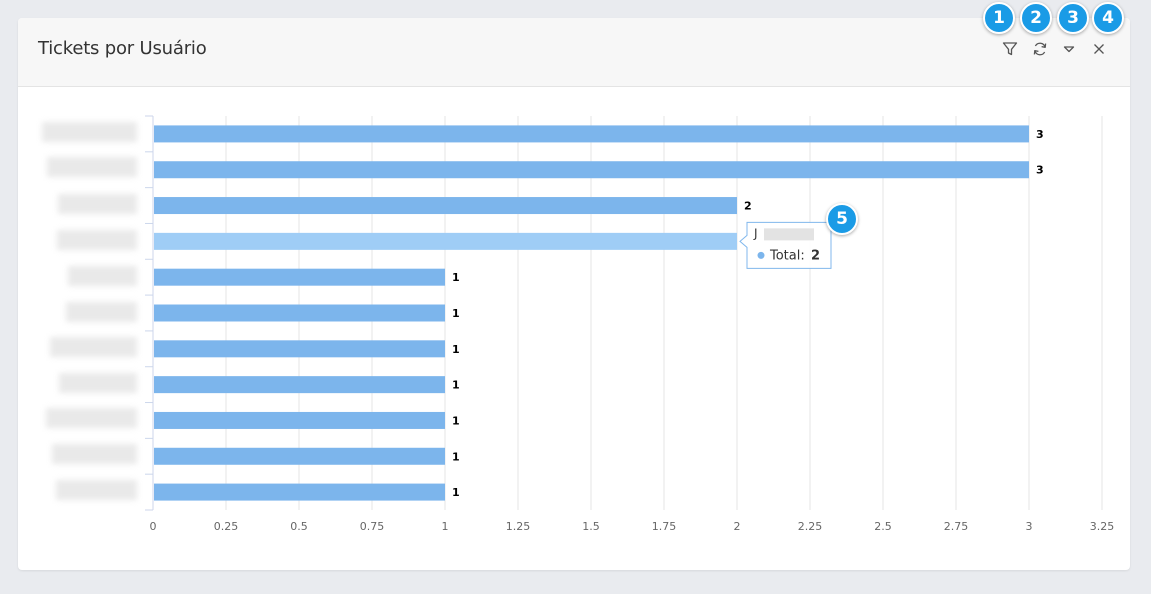  What do you see at coordinates (591, 526) in the screenshot?
I see `x-tick-label: 1.5` at bounding box center [591, 526].